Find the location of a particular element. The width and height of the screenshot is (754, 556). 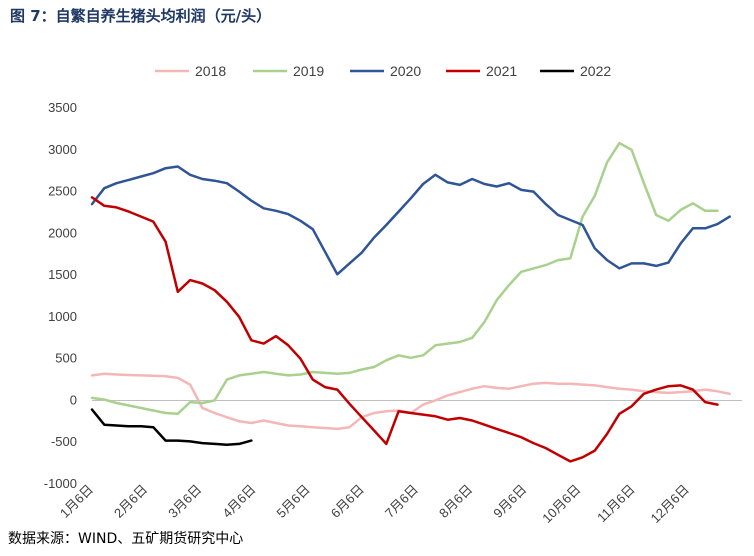

y-tick-label: 1000 is located at coordinates (62, 316).